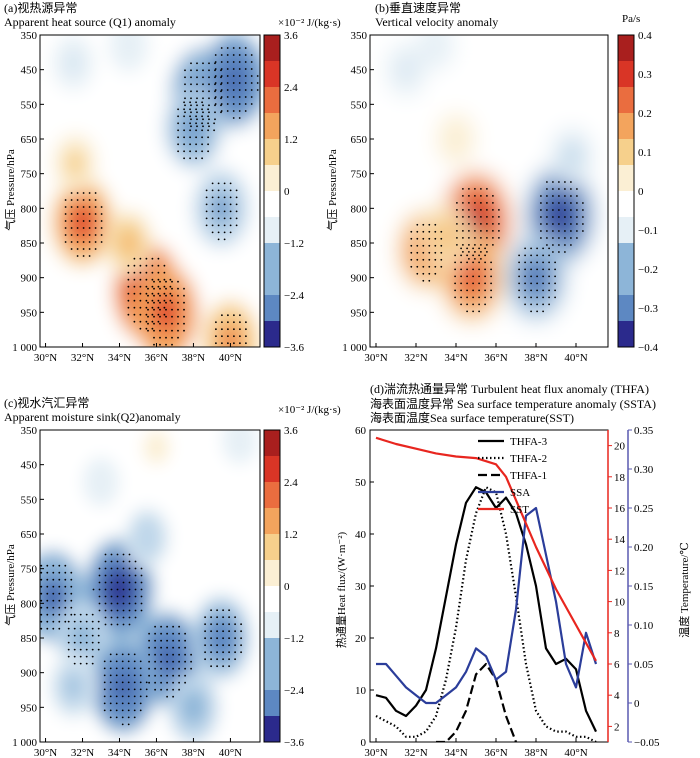 The width and height of the screenshot is (700, 758). Describe the element at coordinates (617, 634) in the screenshot. I see `right-tick-label: 8` at that location.